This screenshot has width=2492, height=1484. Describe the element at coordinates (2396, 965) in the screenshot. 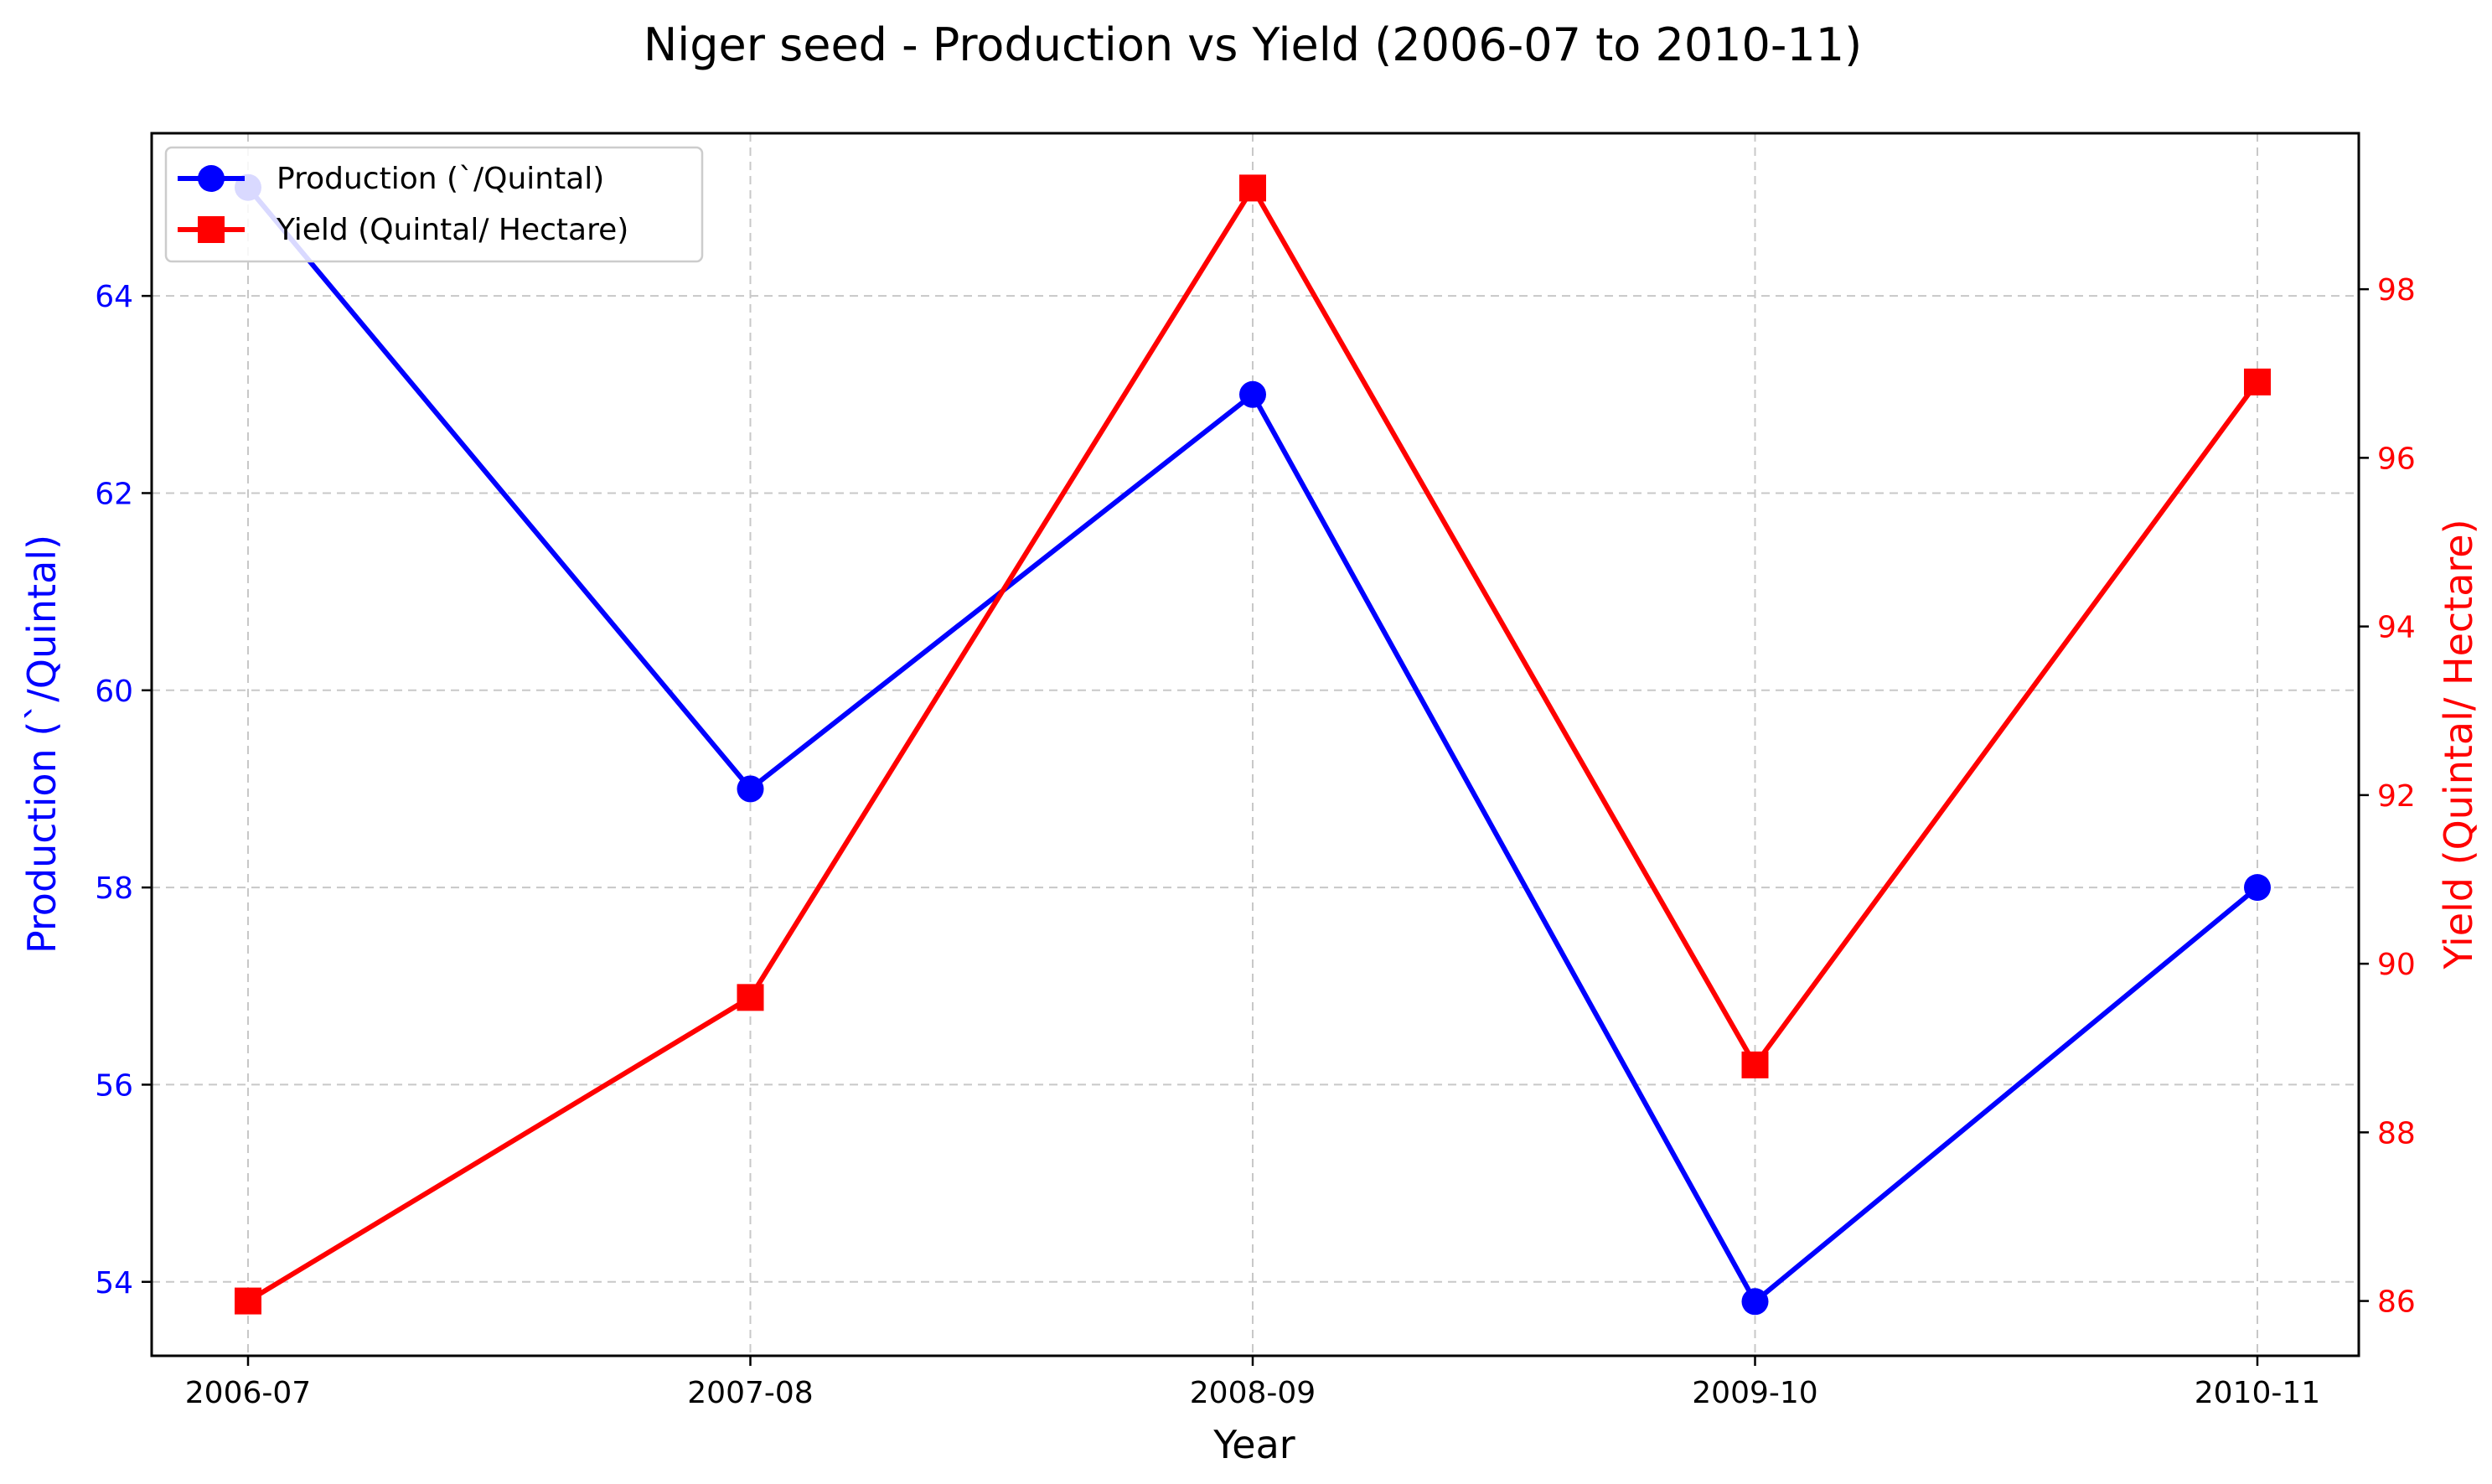

I see `y-right-tick-label: 90` at that location.